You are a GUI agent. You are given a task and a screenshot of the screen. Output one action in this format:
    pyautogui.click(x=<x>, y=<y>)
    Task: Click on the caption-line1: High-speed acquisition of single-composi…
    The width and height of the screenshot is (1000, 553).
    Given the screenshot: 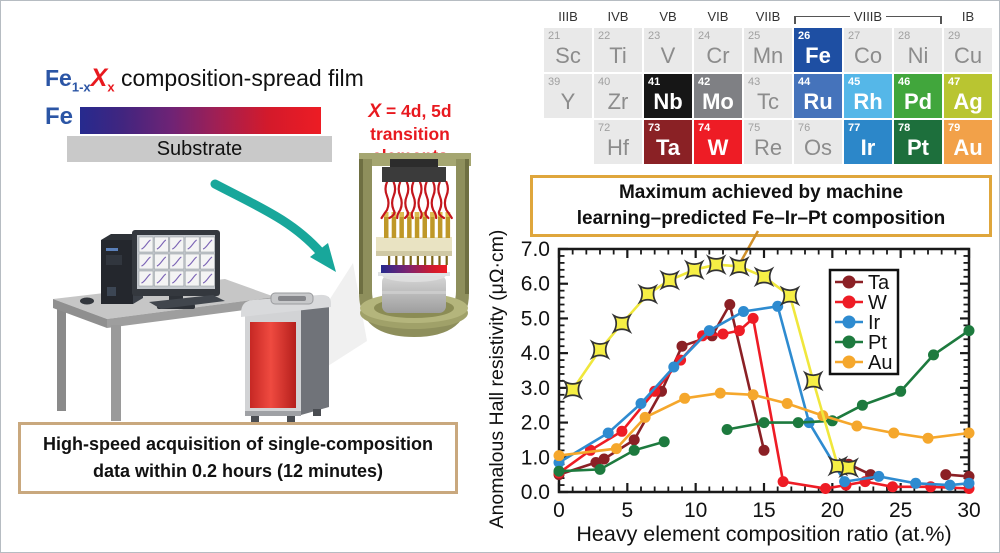 What is the action you would take?
    pyautogui.click(x=237, y=444)
    